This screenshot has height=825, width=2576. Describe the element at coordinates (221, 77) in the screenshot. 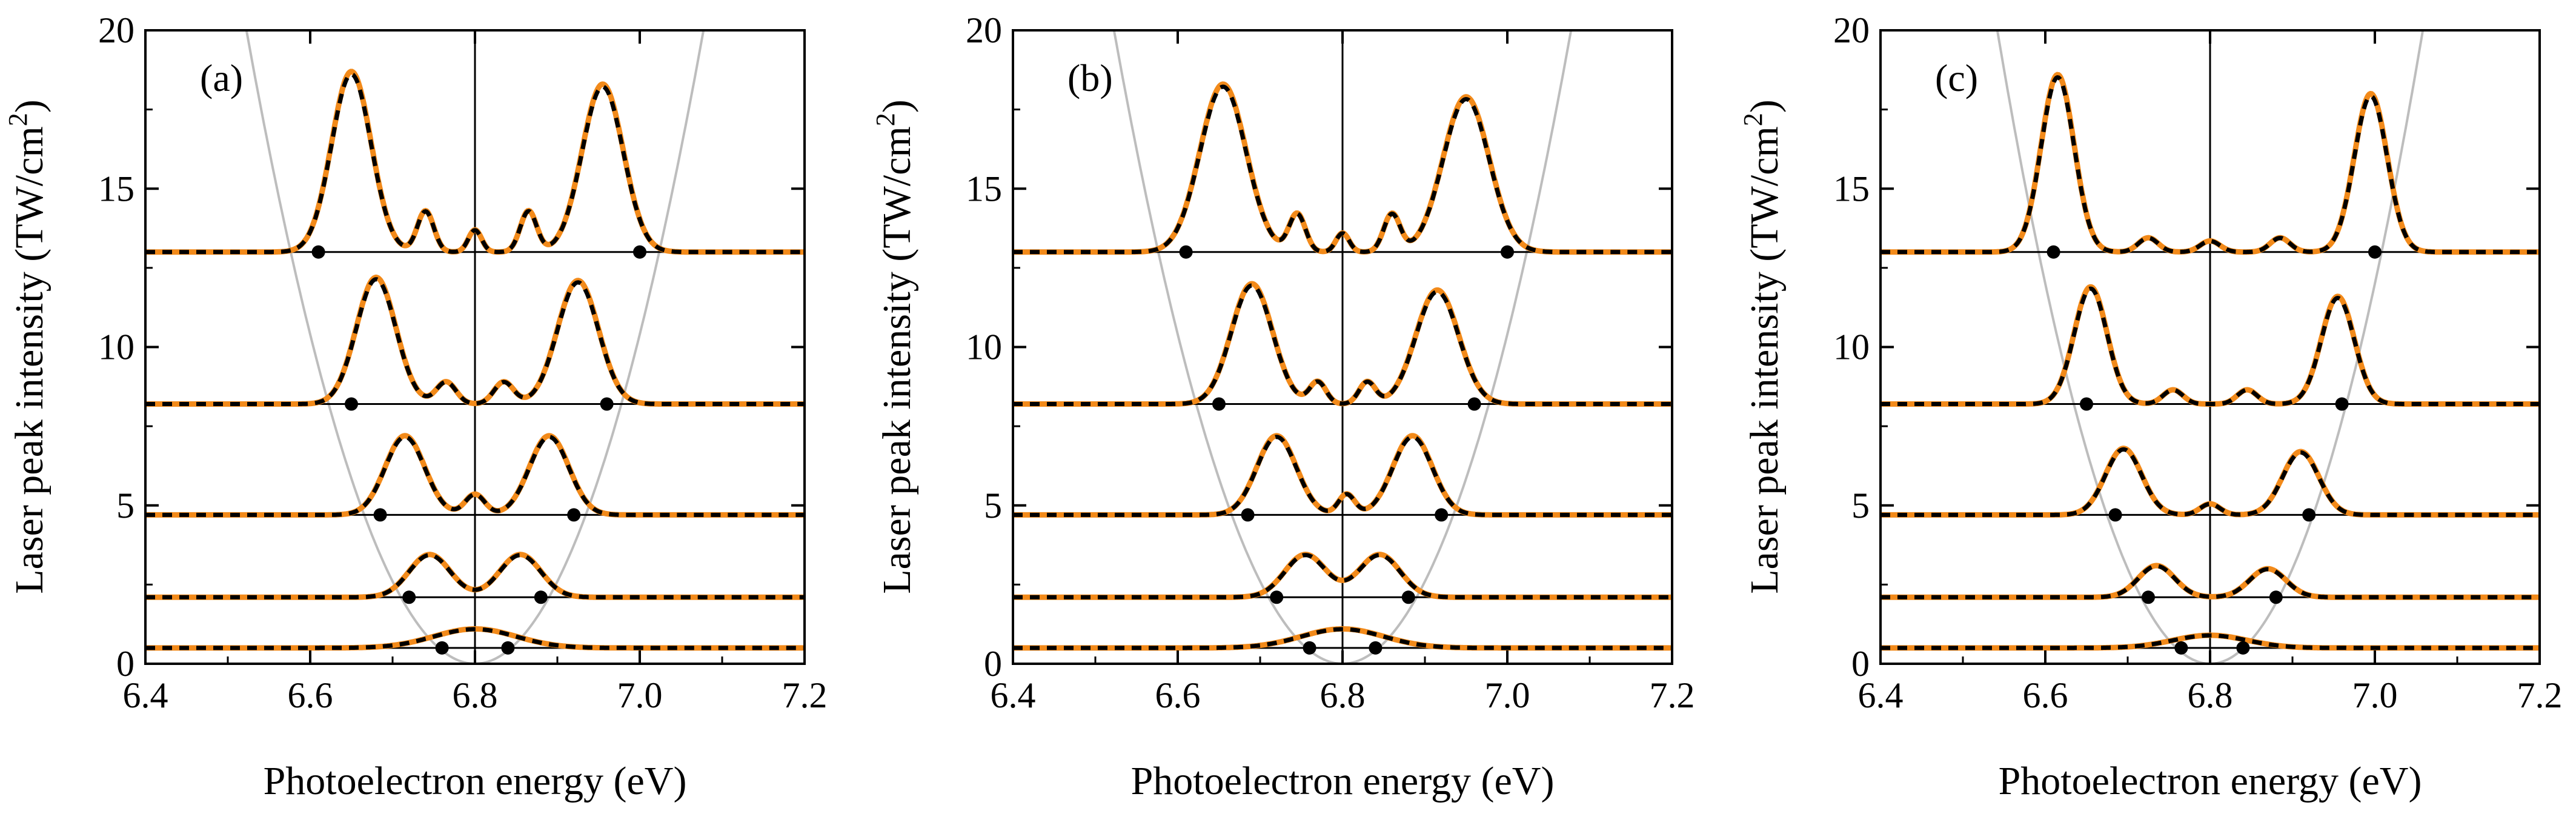

I see `panel-label: (a)` at that location.